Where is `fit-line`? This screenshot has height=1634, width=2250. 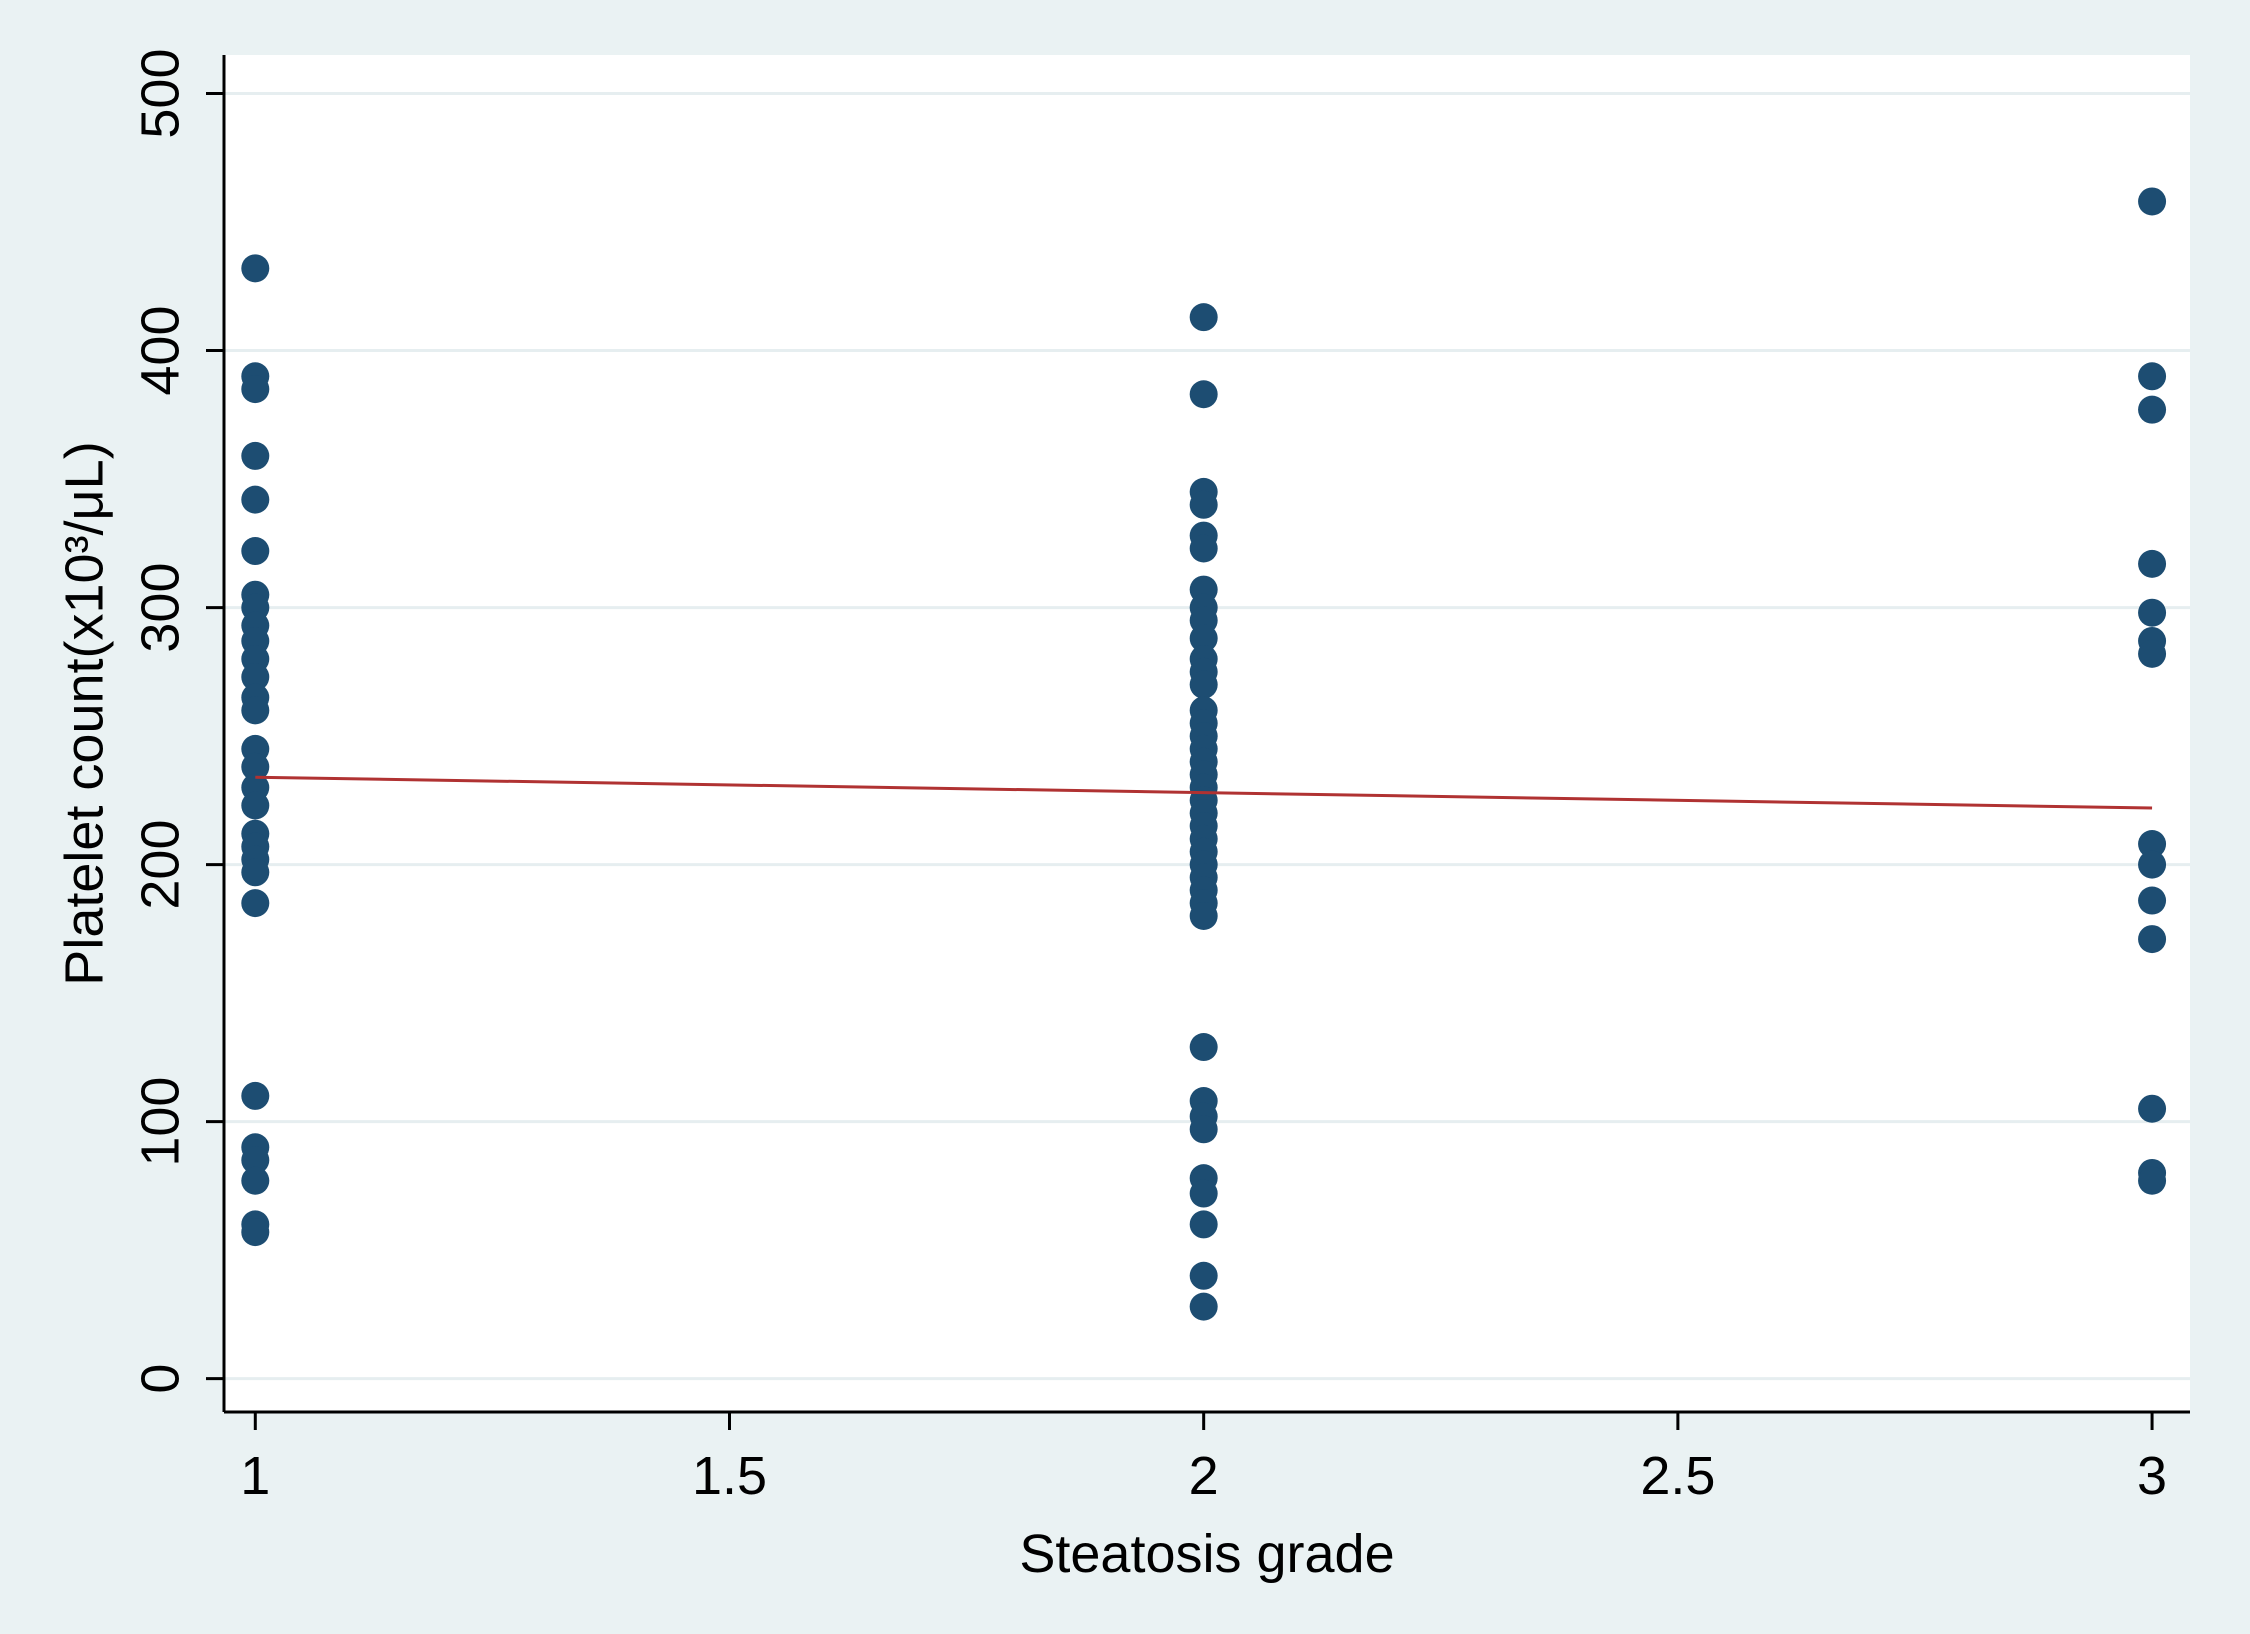
fit-line is located at coordinates (1204, 792).